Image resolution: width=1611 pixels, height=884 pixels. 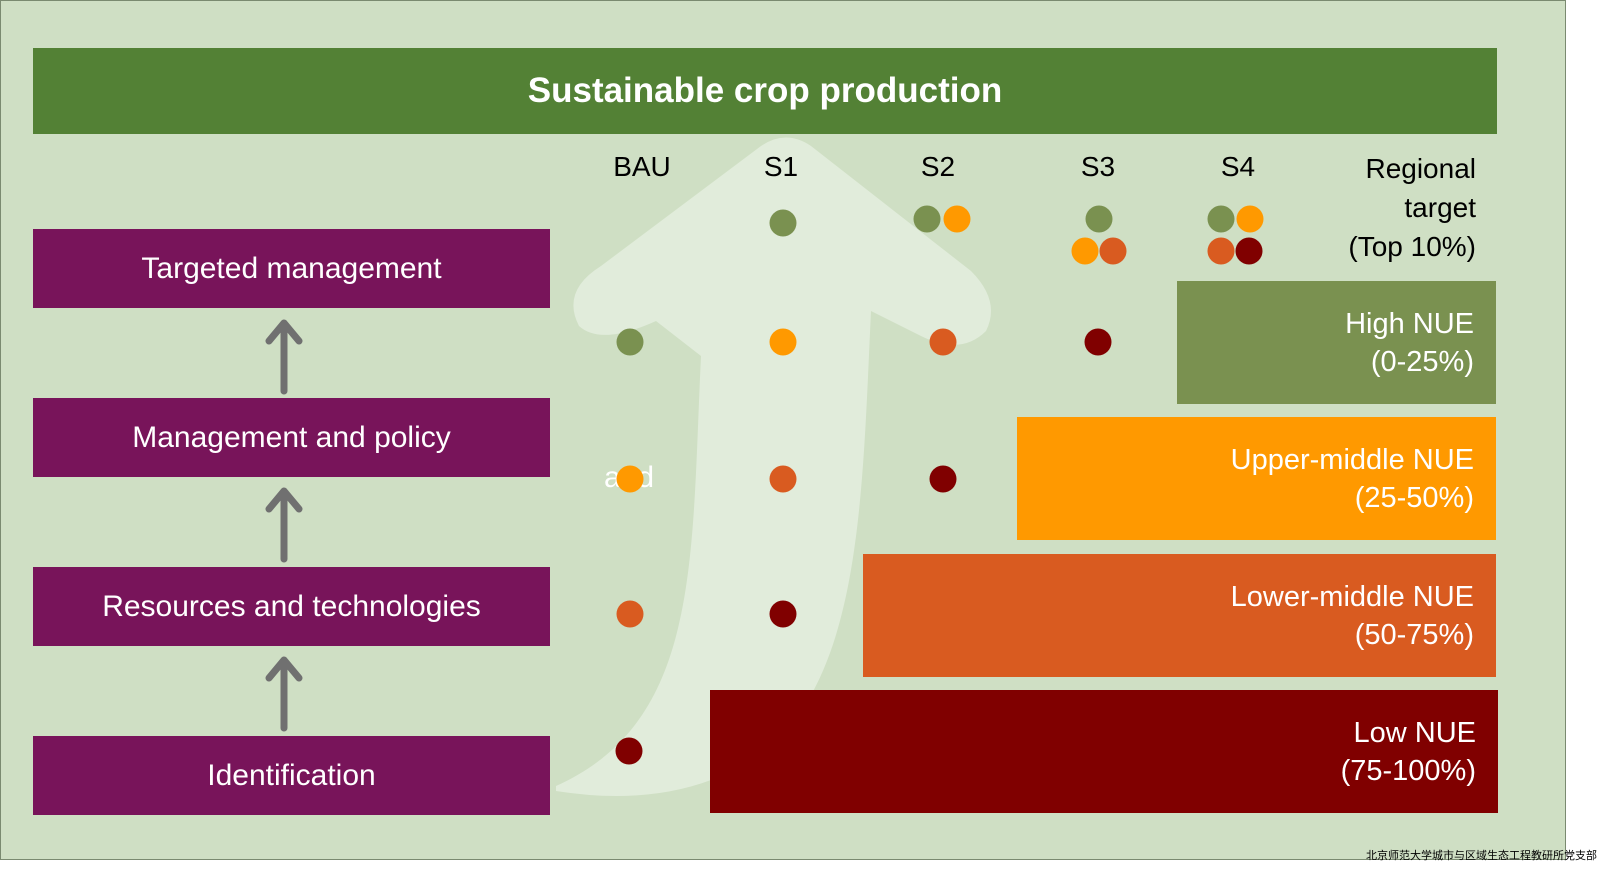 What do you see at coordinates (1481, 856) in the screenshot?
I see `watermark: 北京师范大学城市与区域生态工程教研所党支部` at bounding box center [1481, 856].